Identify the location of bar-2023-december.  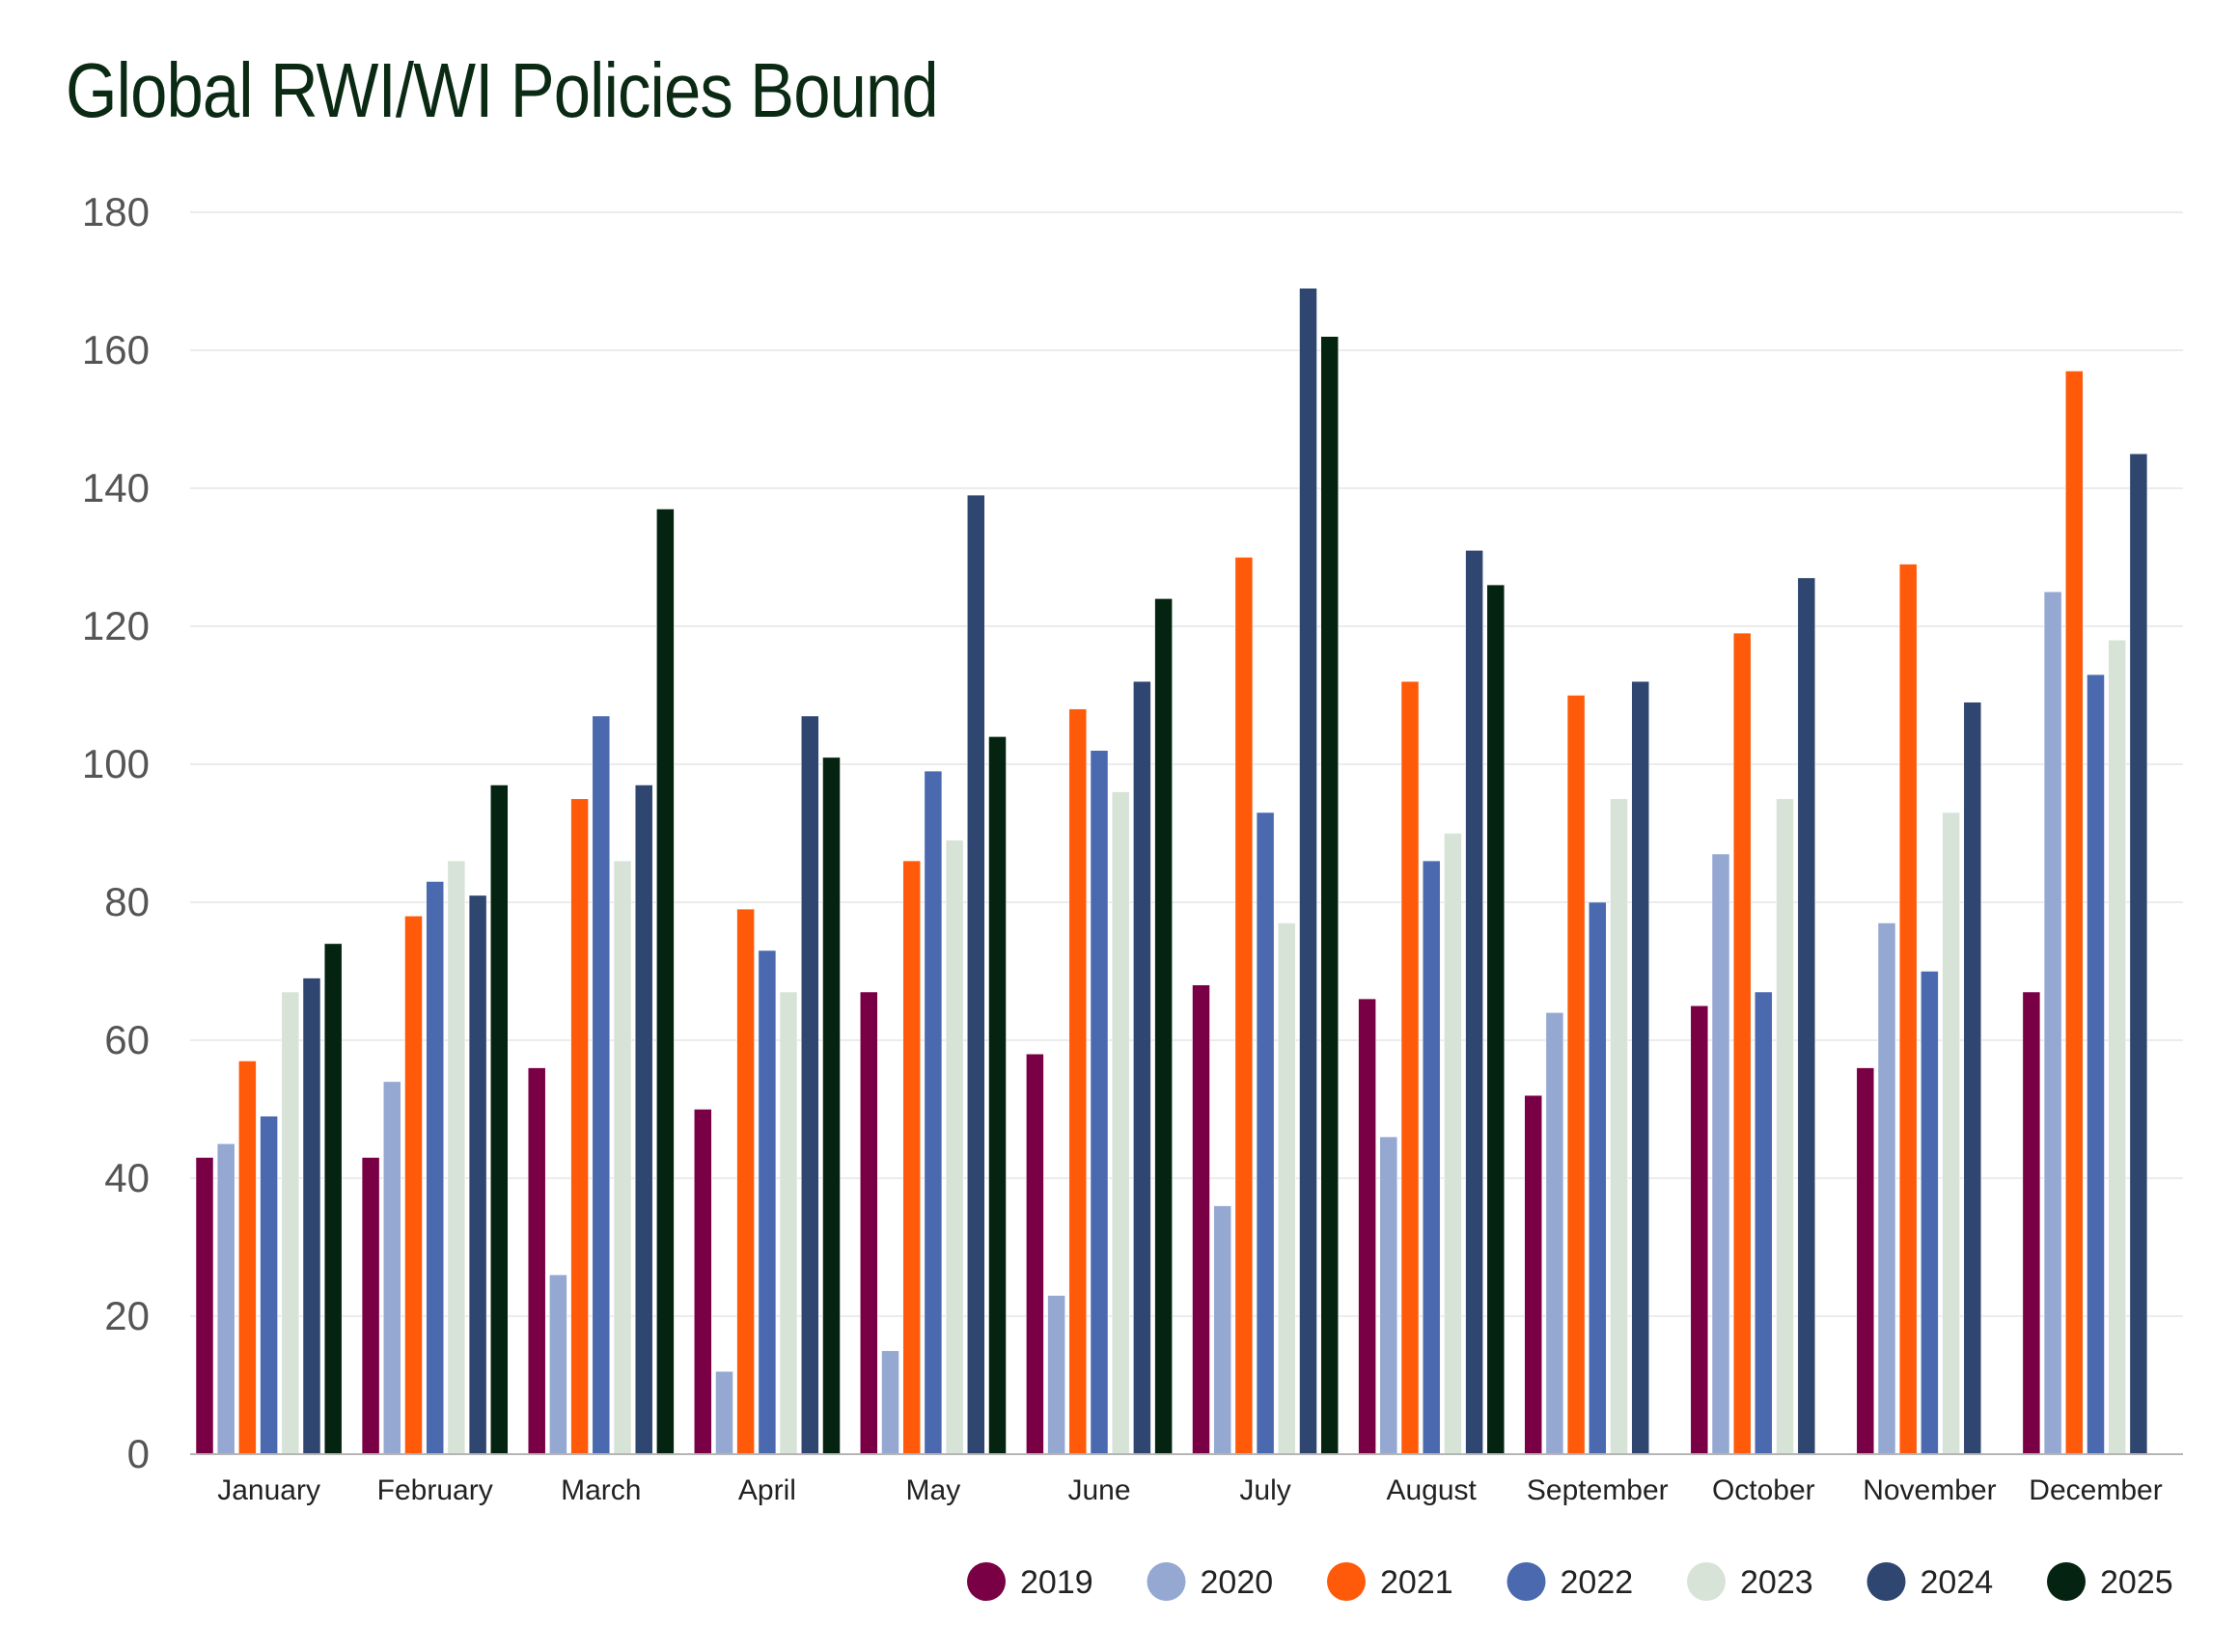
(2117, 1047).